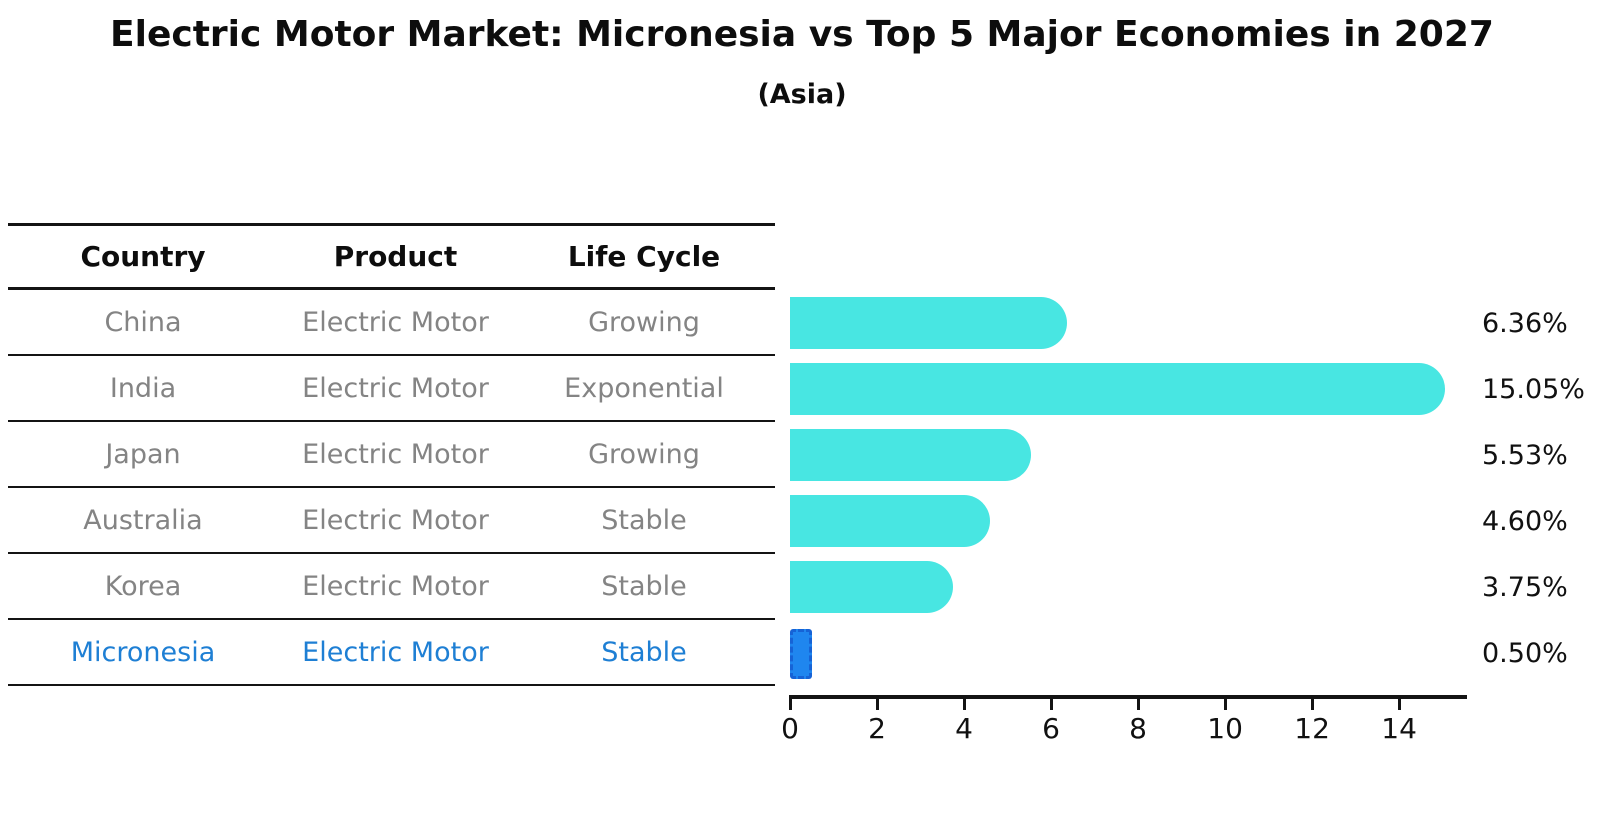  Describe the element at coordinates (644, 388) in the screenshot. I see `lifecycle-cell: Exponential` at that location.